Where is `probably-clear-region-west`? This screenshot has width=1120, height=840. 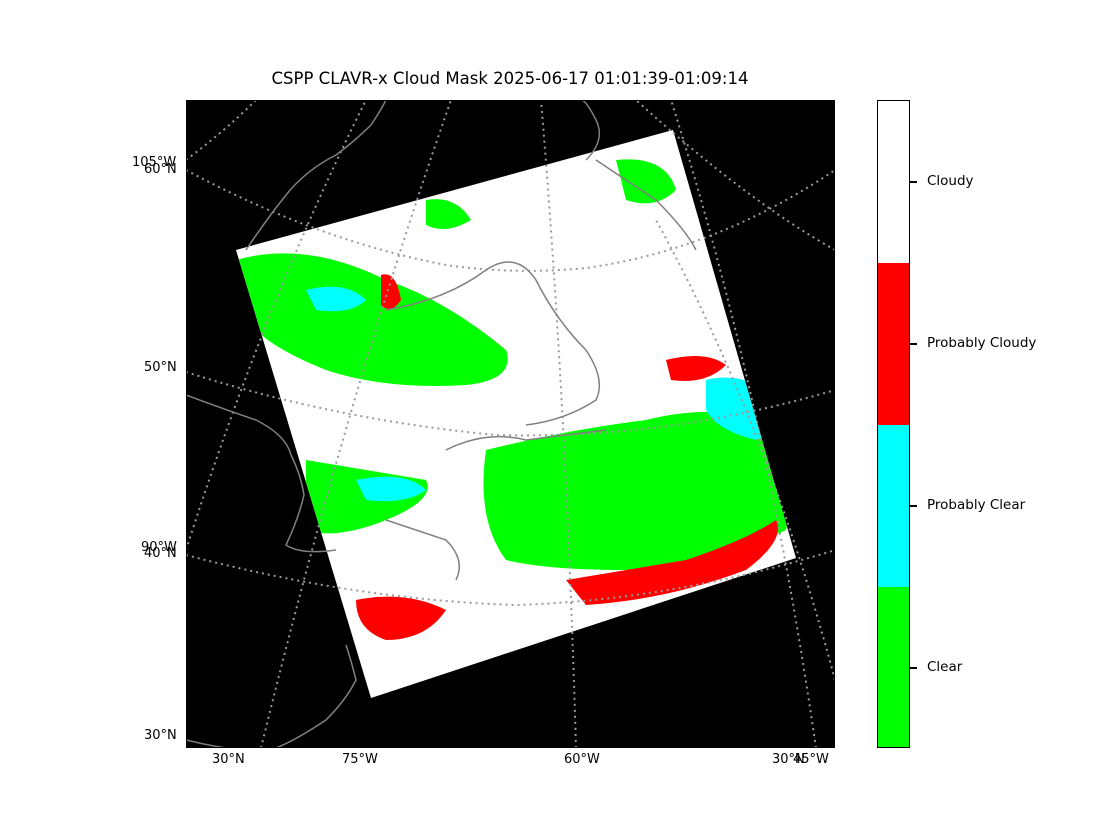
probably-clear-region-west is located at coordinates (391, 489).